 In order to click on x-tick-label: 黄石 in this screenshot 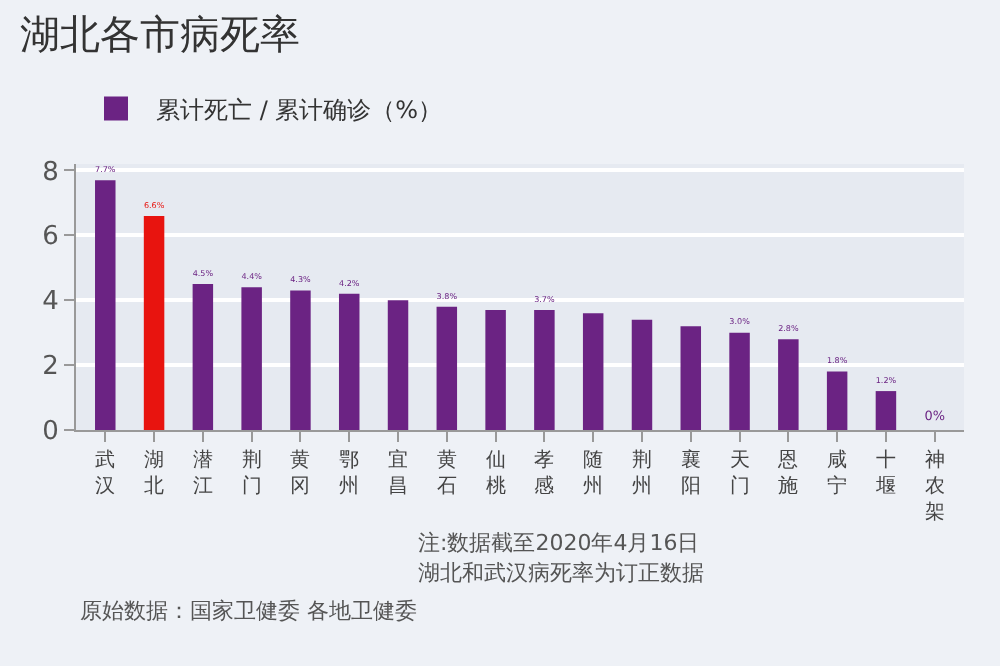, I will do `click(446, 473)`.